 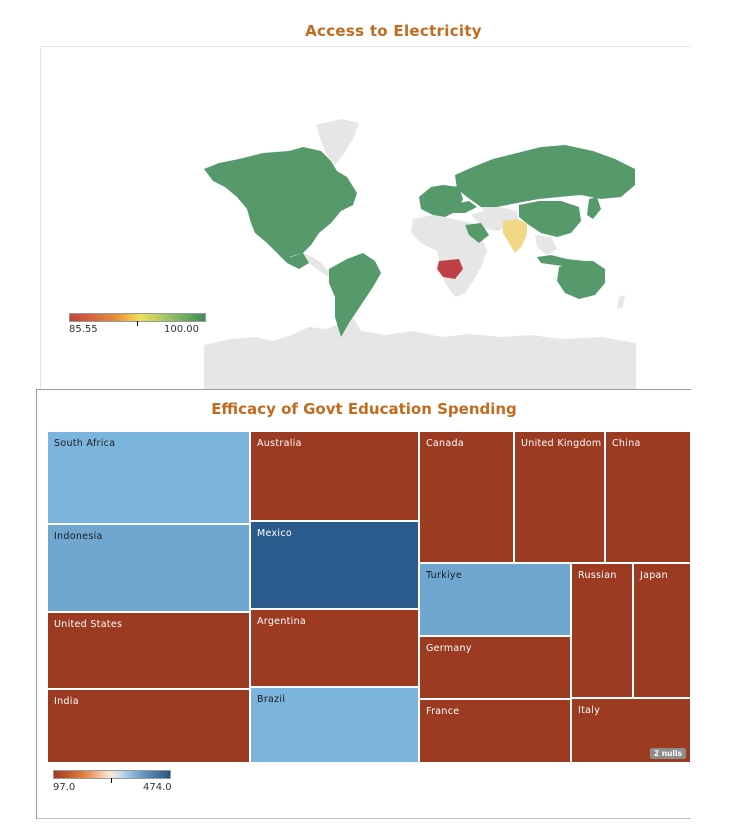 What do you see at coordinates (293, 261) in the screenshot?
I see `map-region-mexico` at bounding box center [293, 261].